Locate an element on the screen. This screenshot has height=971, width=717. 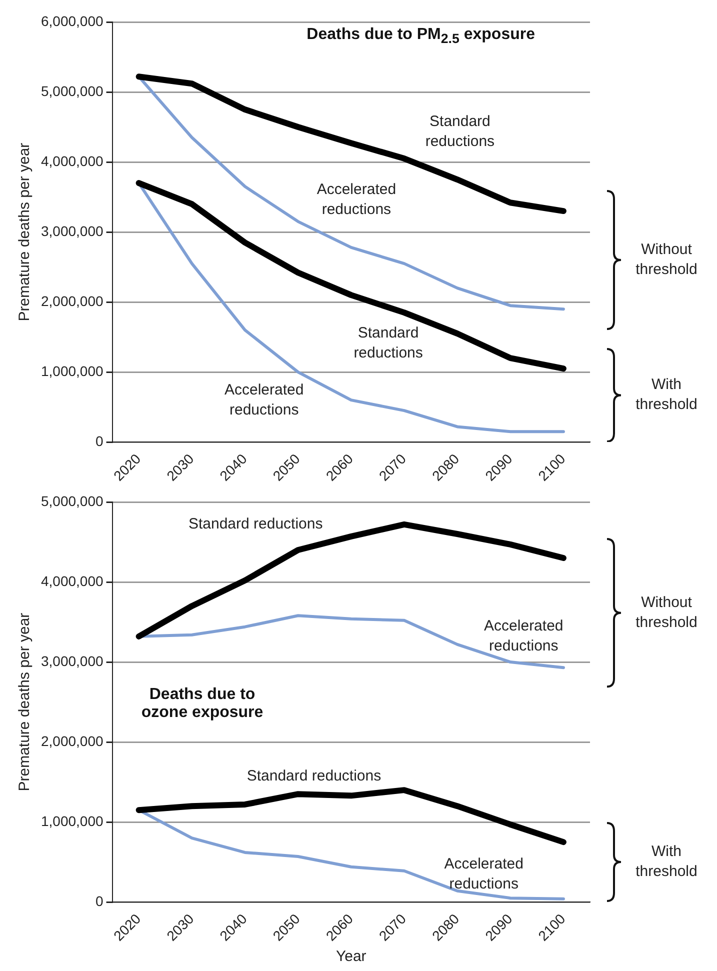
y-tick-label: 6,000,000 is located at coordinates (72, 20).